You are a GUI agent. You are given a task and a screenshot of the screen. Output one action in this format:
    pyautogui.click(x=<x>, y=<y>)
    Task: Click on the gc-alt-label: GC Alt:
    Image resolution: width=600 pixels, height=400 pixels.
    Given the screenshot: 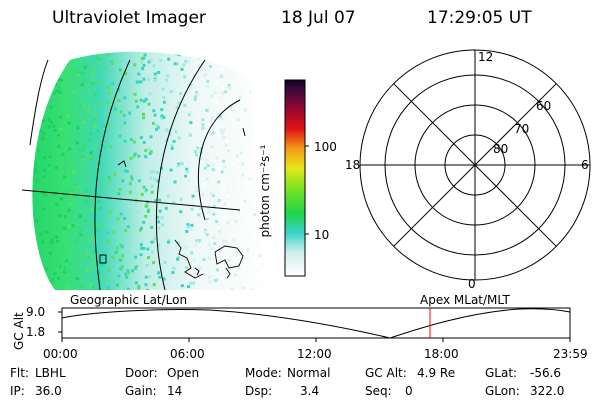 What is the action you would take?
    pyautogui.click(x=386, y=373)
    